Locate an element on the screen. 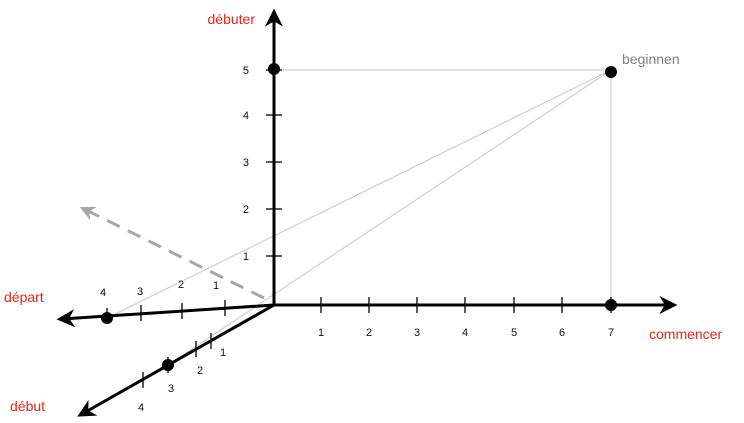 This screenshot has height=423, width=744. left-tick-label-3: 3 is located at coordinates (140, 292).